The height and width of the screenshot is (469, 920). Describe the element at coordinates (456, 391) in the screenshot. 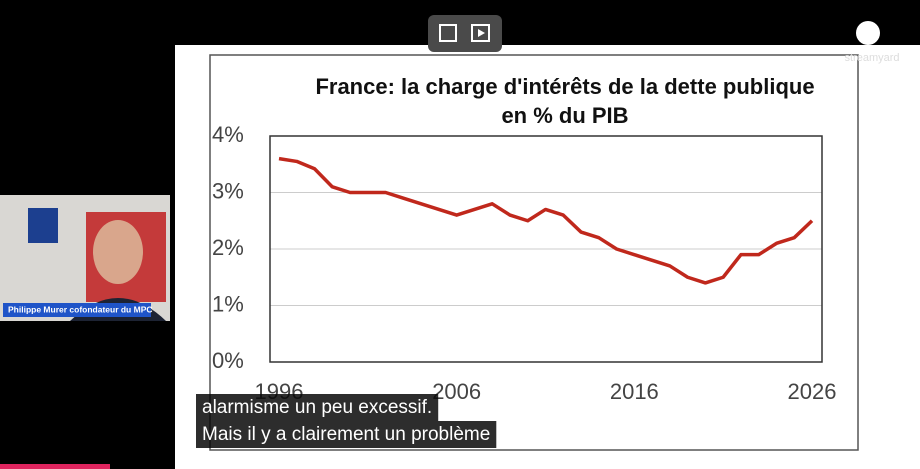

I see `x-tick-label: 2006` at that location.